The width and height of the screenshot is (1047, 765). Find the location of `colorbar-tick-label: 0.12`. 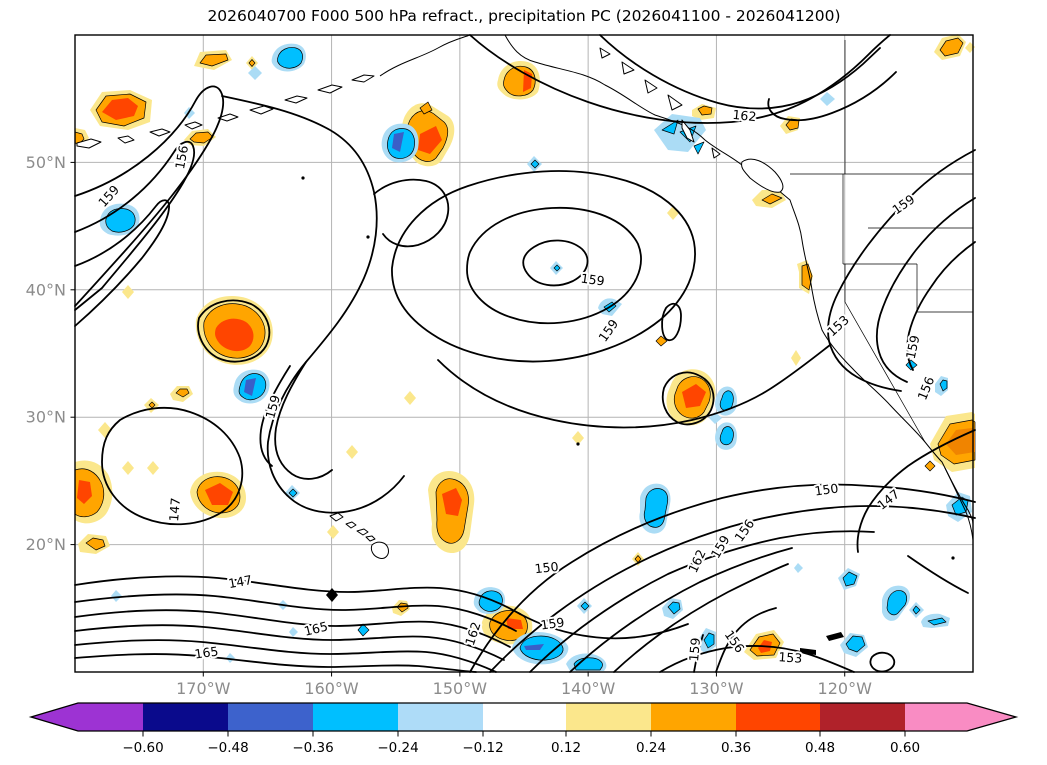

colorbar-tick-label: 0.12 is located at coordinates (566, 748).